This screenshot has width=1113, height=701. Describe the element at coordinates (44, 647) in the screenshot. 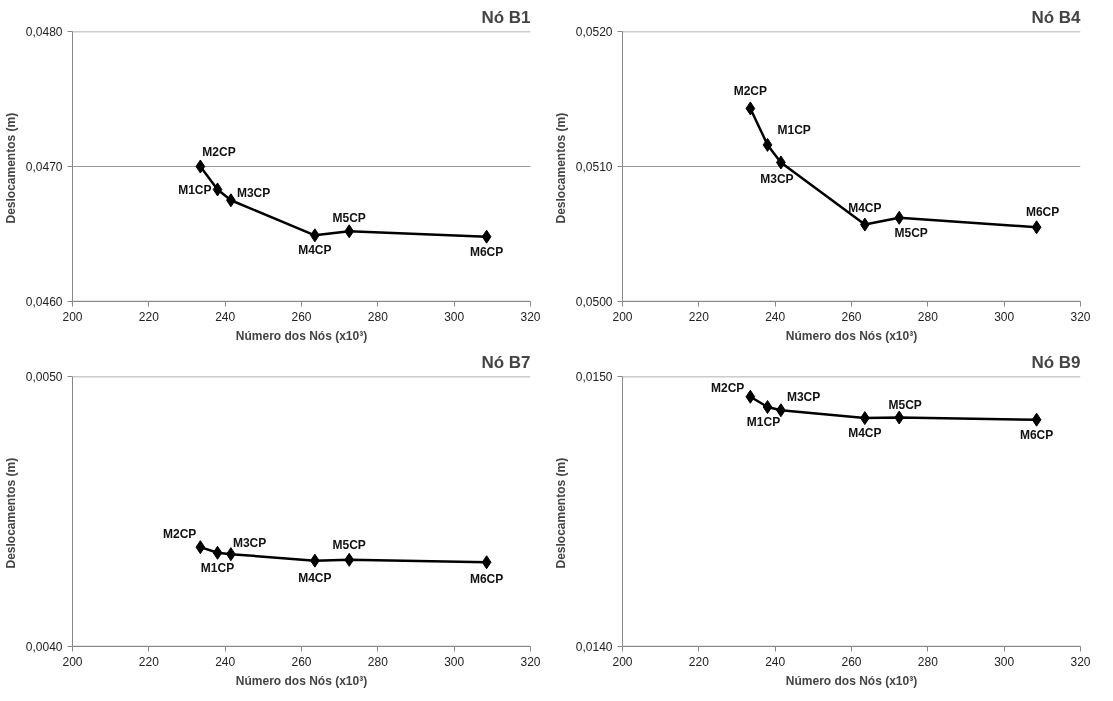

I see `y-tick-label: 0,0040` at that location.